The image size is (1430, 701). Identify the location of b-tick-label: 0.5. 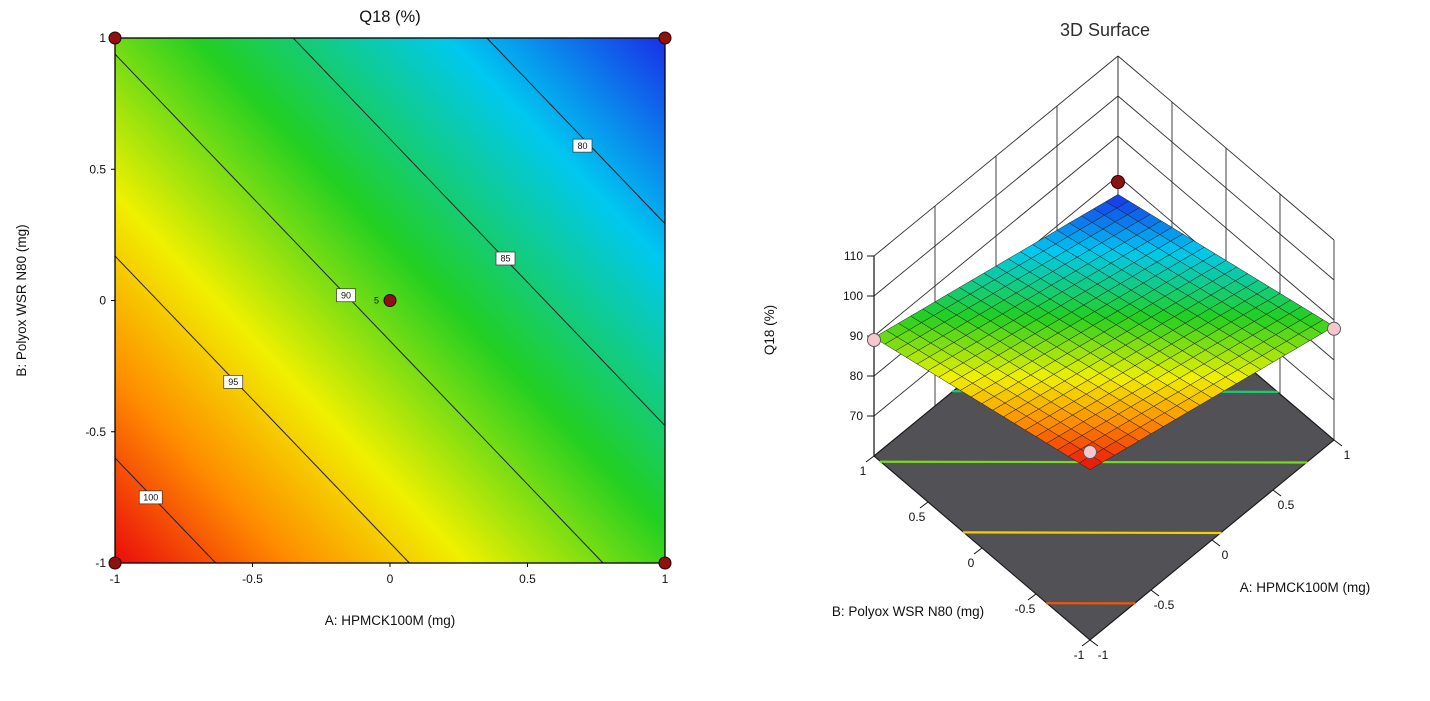
(917, 517).